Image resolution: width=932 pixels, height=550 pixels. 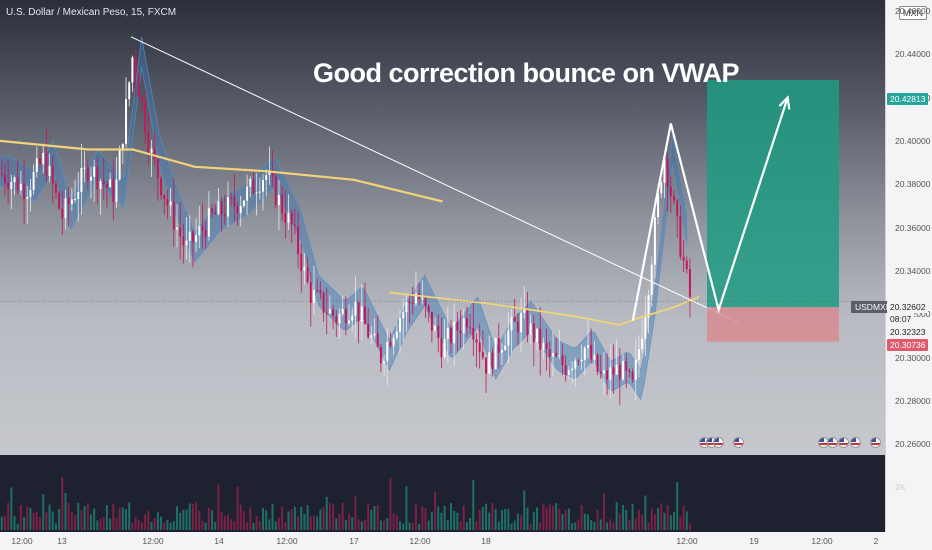 I want to click on currency-badge: MXN, so click(x=913, y=13).